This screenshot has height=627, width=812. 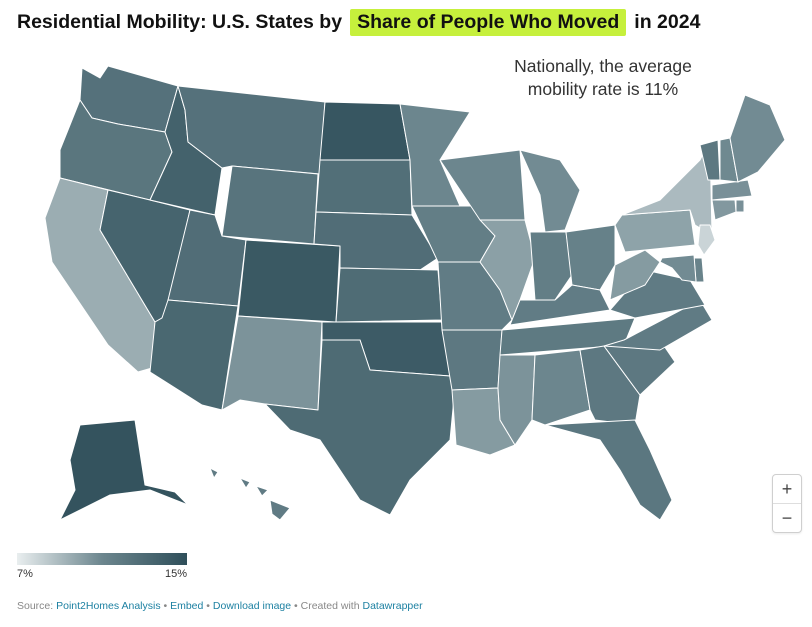 What do you see at coordinates (250, 494) in the screenshot?
I see `state-hi` at bounding box center [250, 494].